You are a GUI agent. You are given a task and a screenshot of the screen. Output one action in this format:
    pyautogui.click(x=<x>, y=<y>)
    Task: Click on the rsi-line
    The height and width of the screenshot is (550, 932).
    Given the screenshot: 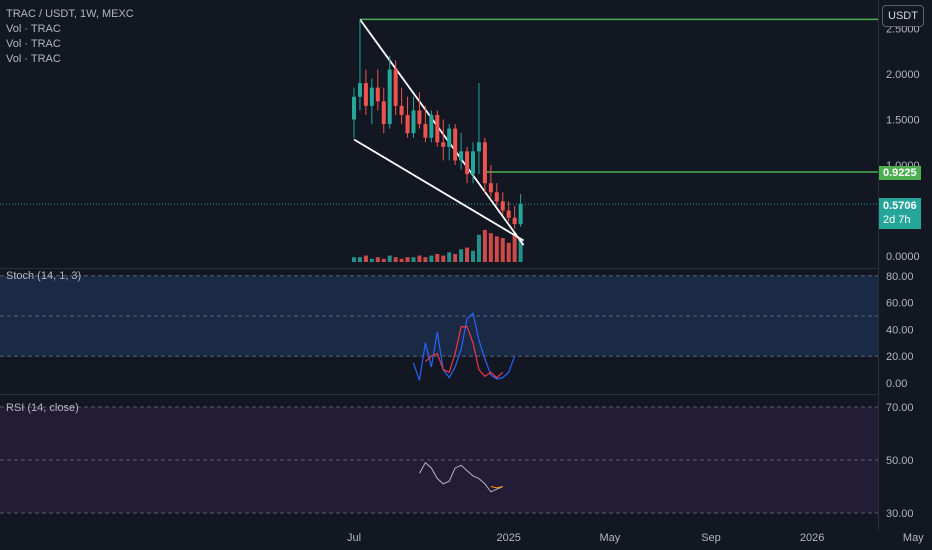 What is the action you would take?
    pyautogui.click(x=461, y=477)
    